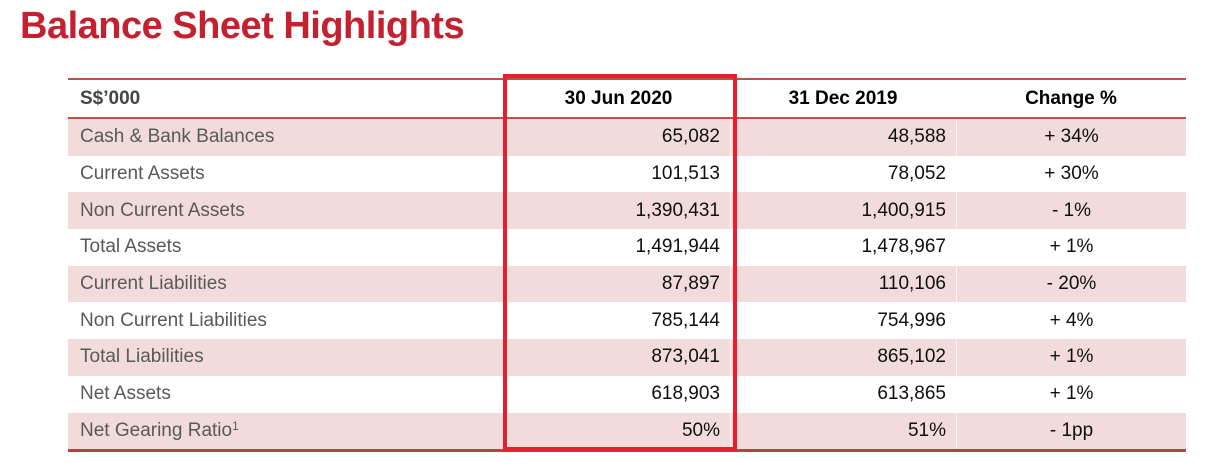 The height and width of the screenshot is (468, 1209). I want to click on table-row: Net Assets 618,903 613,865 + 1%, so click(627, 394).